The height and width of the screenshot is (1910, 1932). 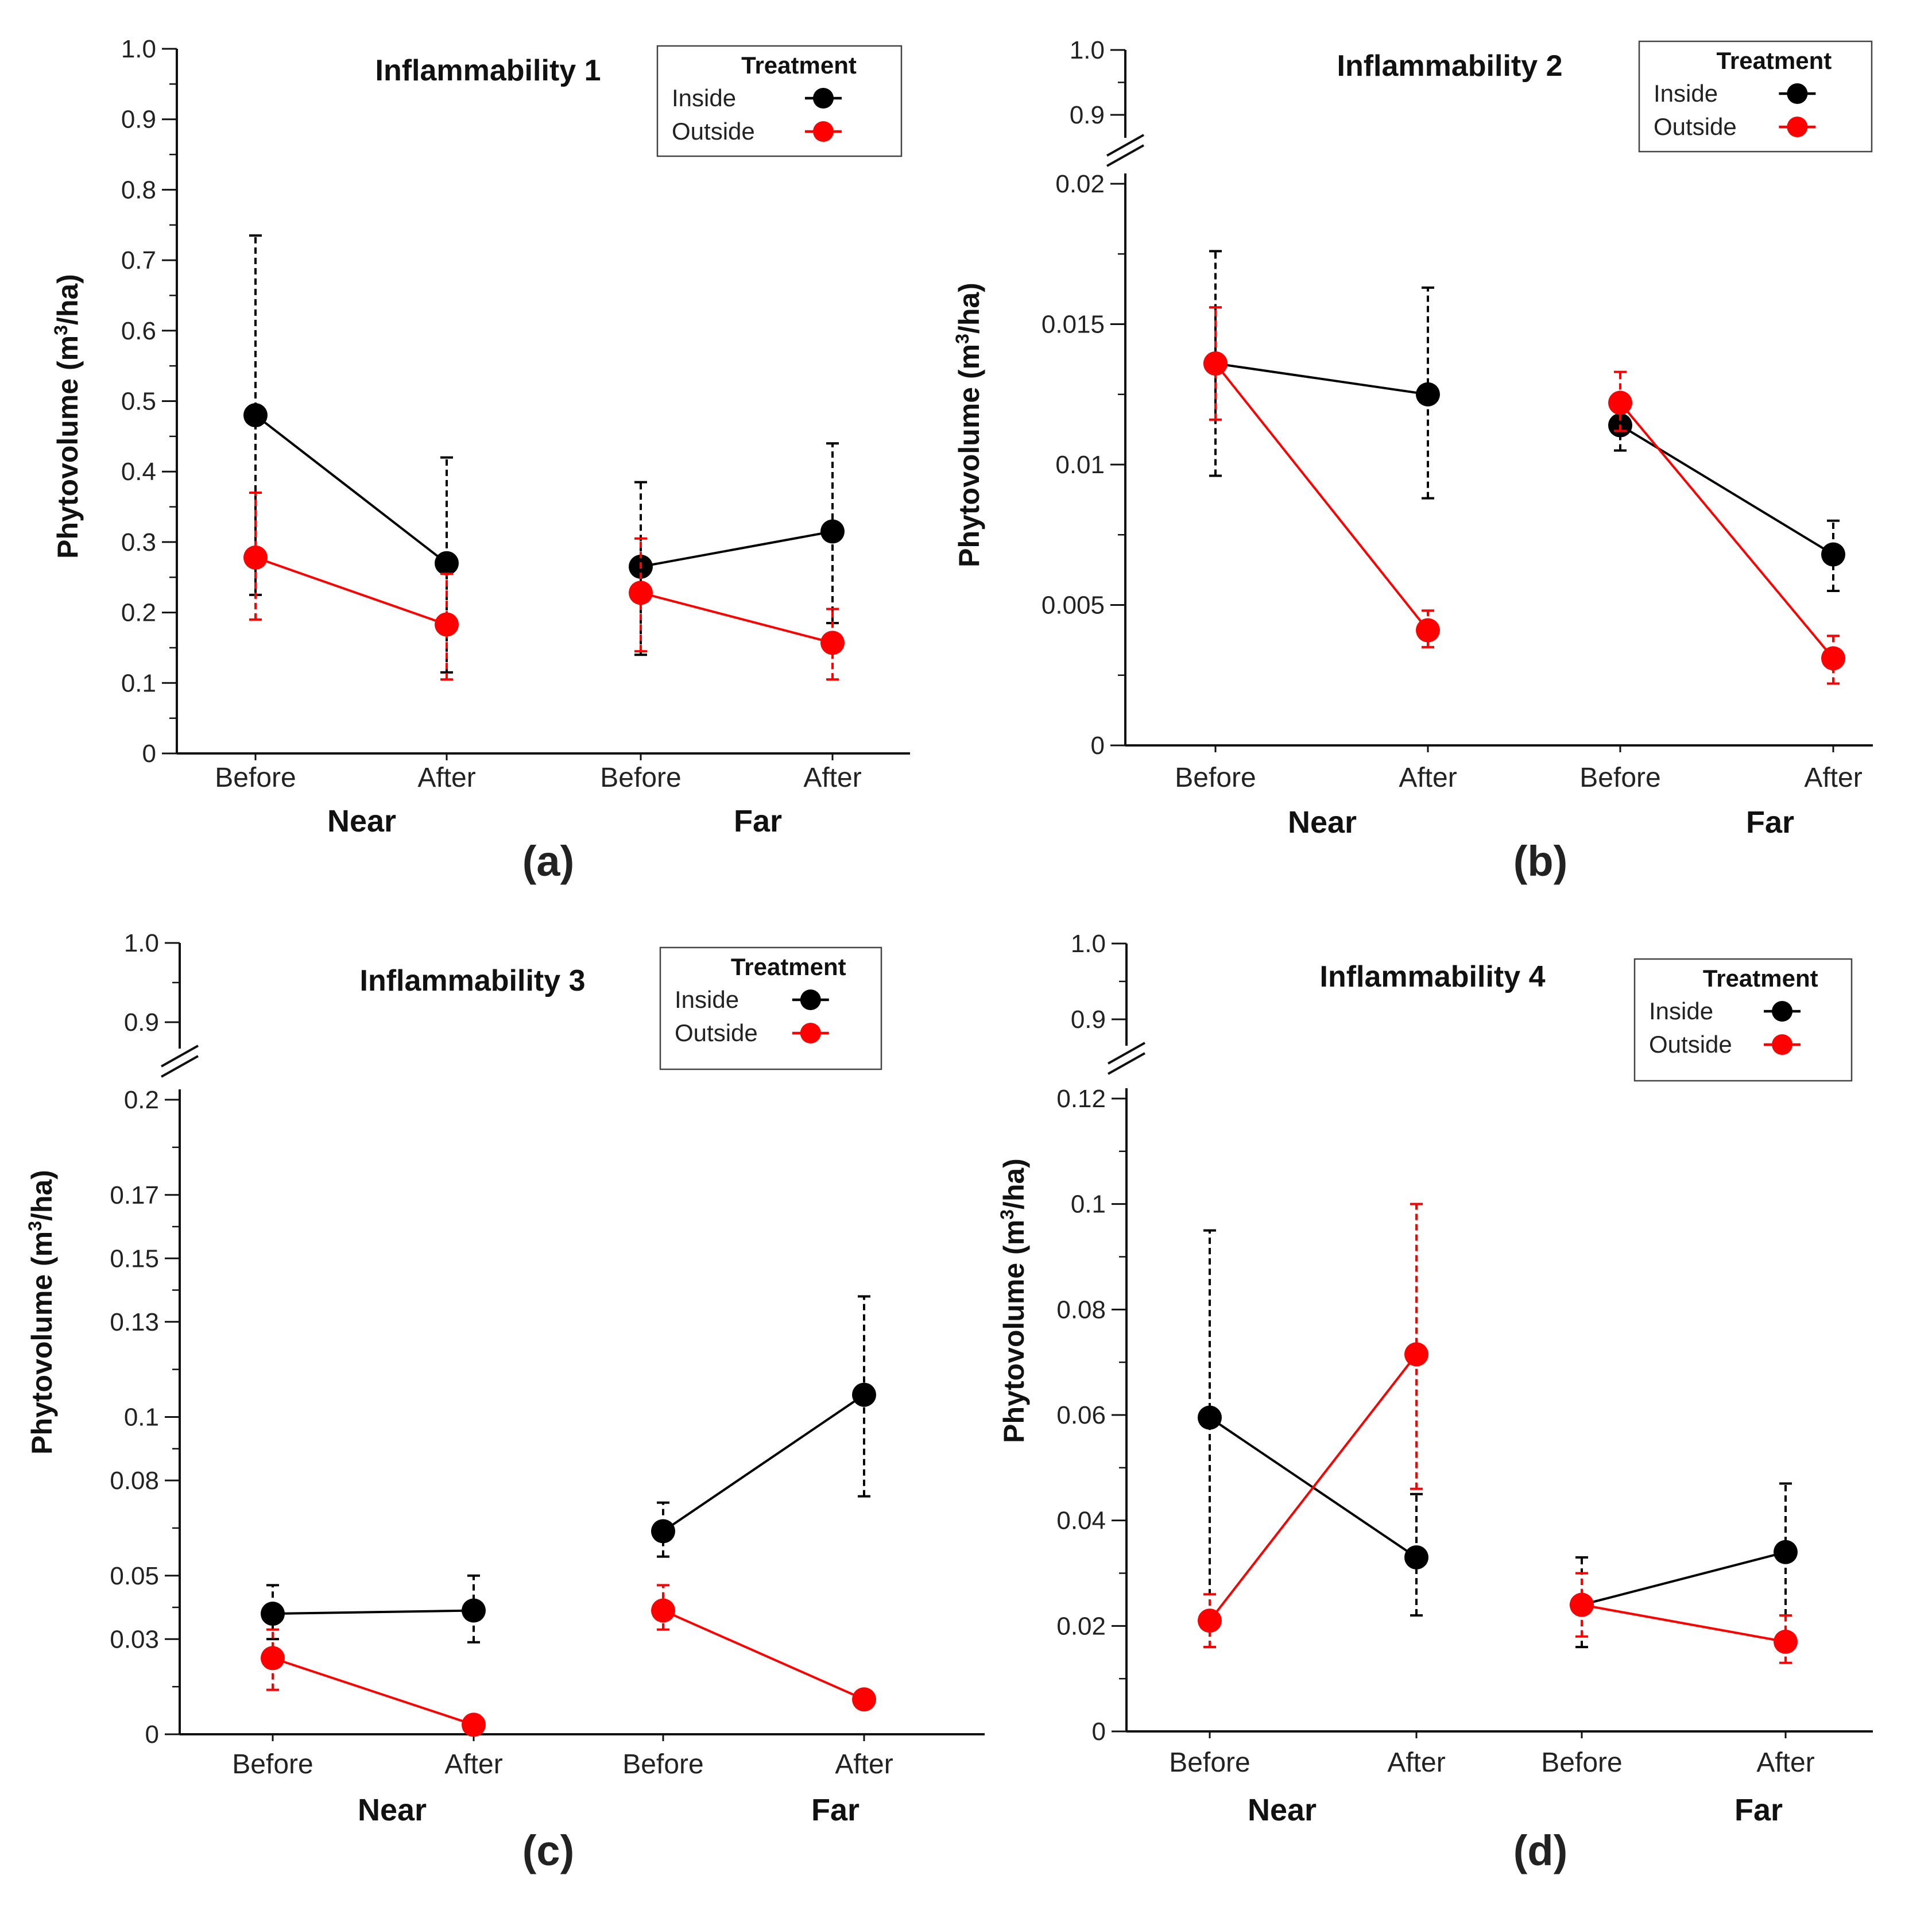 What do you see at coordinates (138, 260) in the screenshot?
I see `y-tick-label: 0.7` at bounding box center [138, 260].